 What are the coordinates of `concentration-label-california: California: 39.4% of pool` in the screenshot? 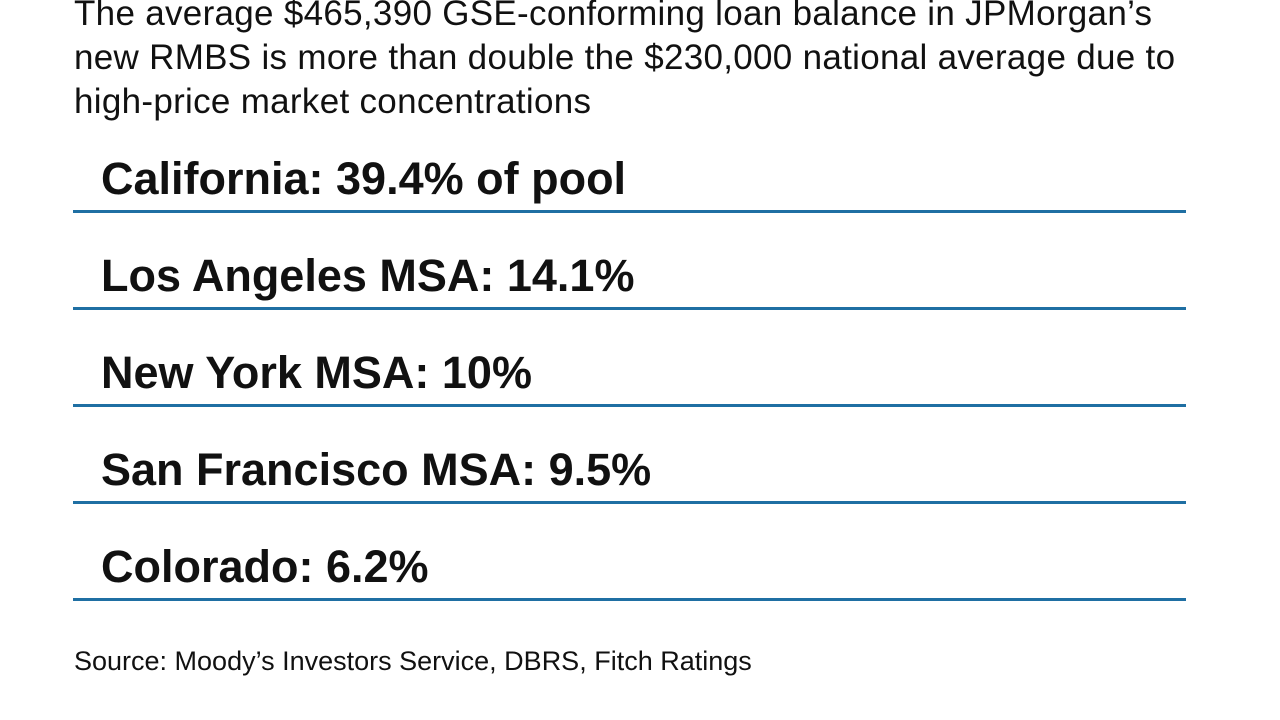 It's located at (364, 178).